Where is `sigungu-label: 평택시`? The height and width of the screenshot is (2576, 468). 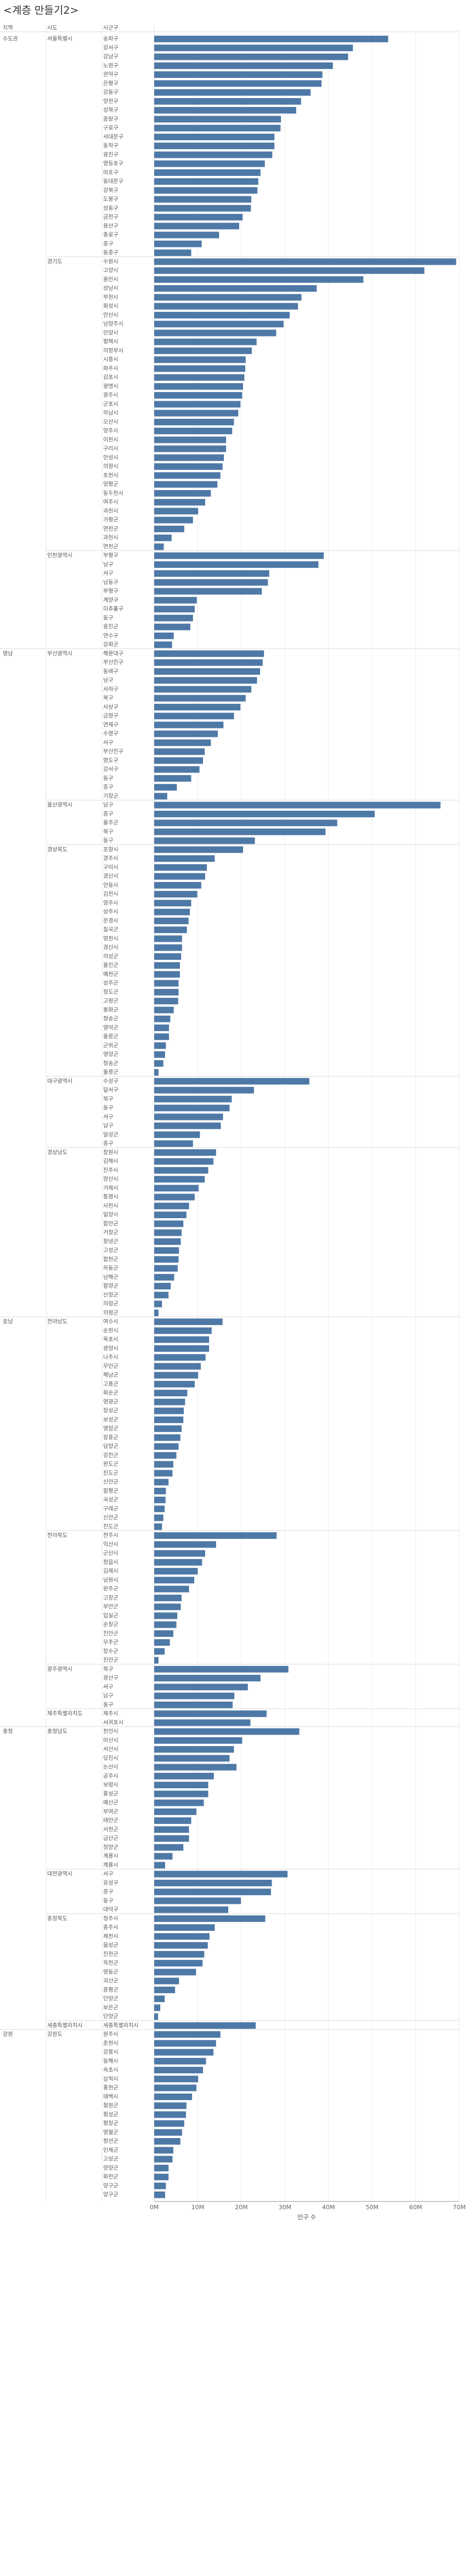 sigungu-label: 평택시 is located at coordinates (111, 342).